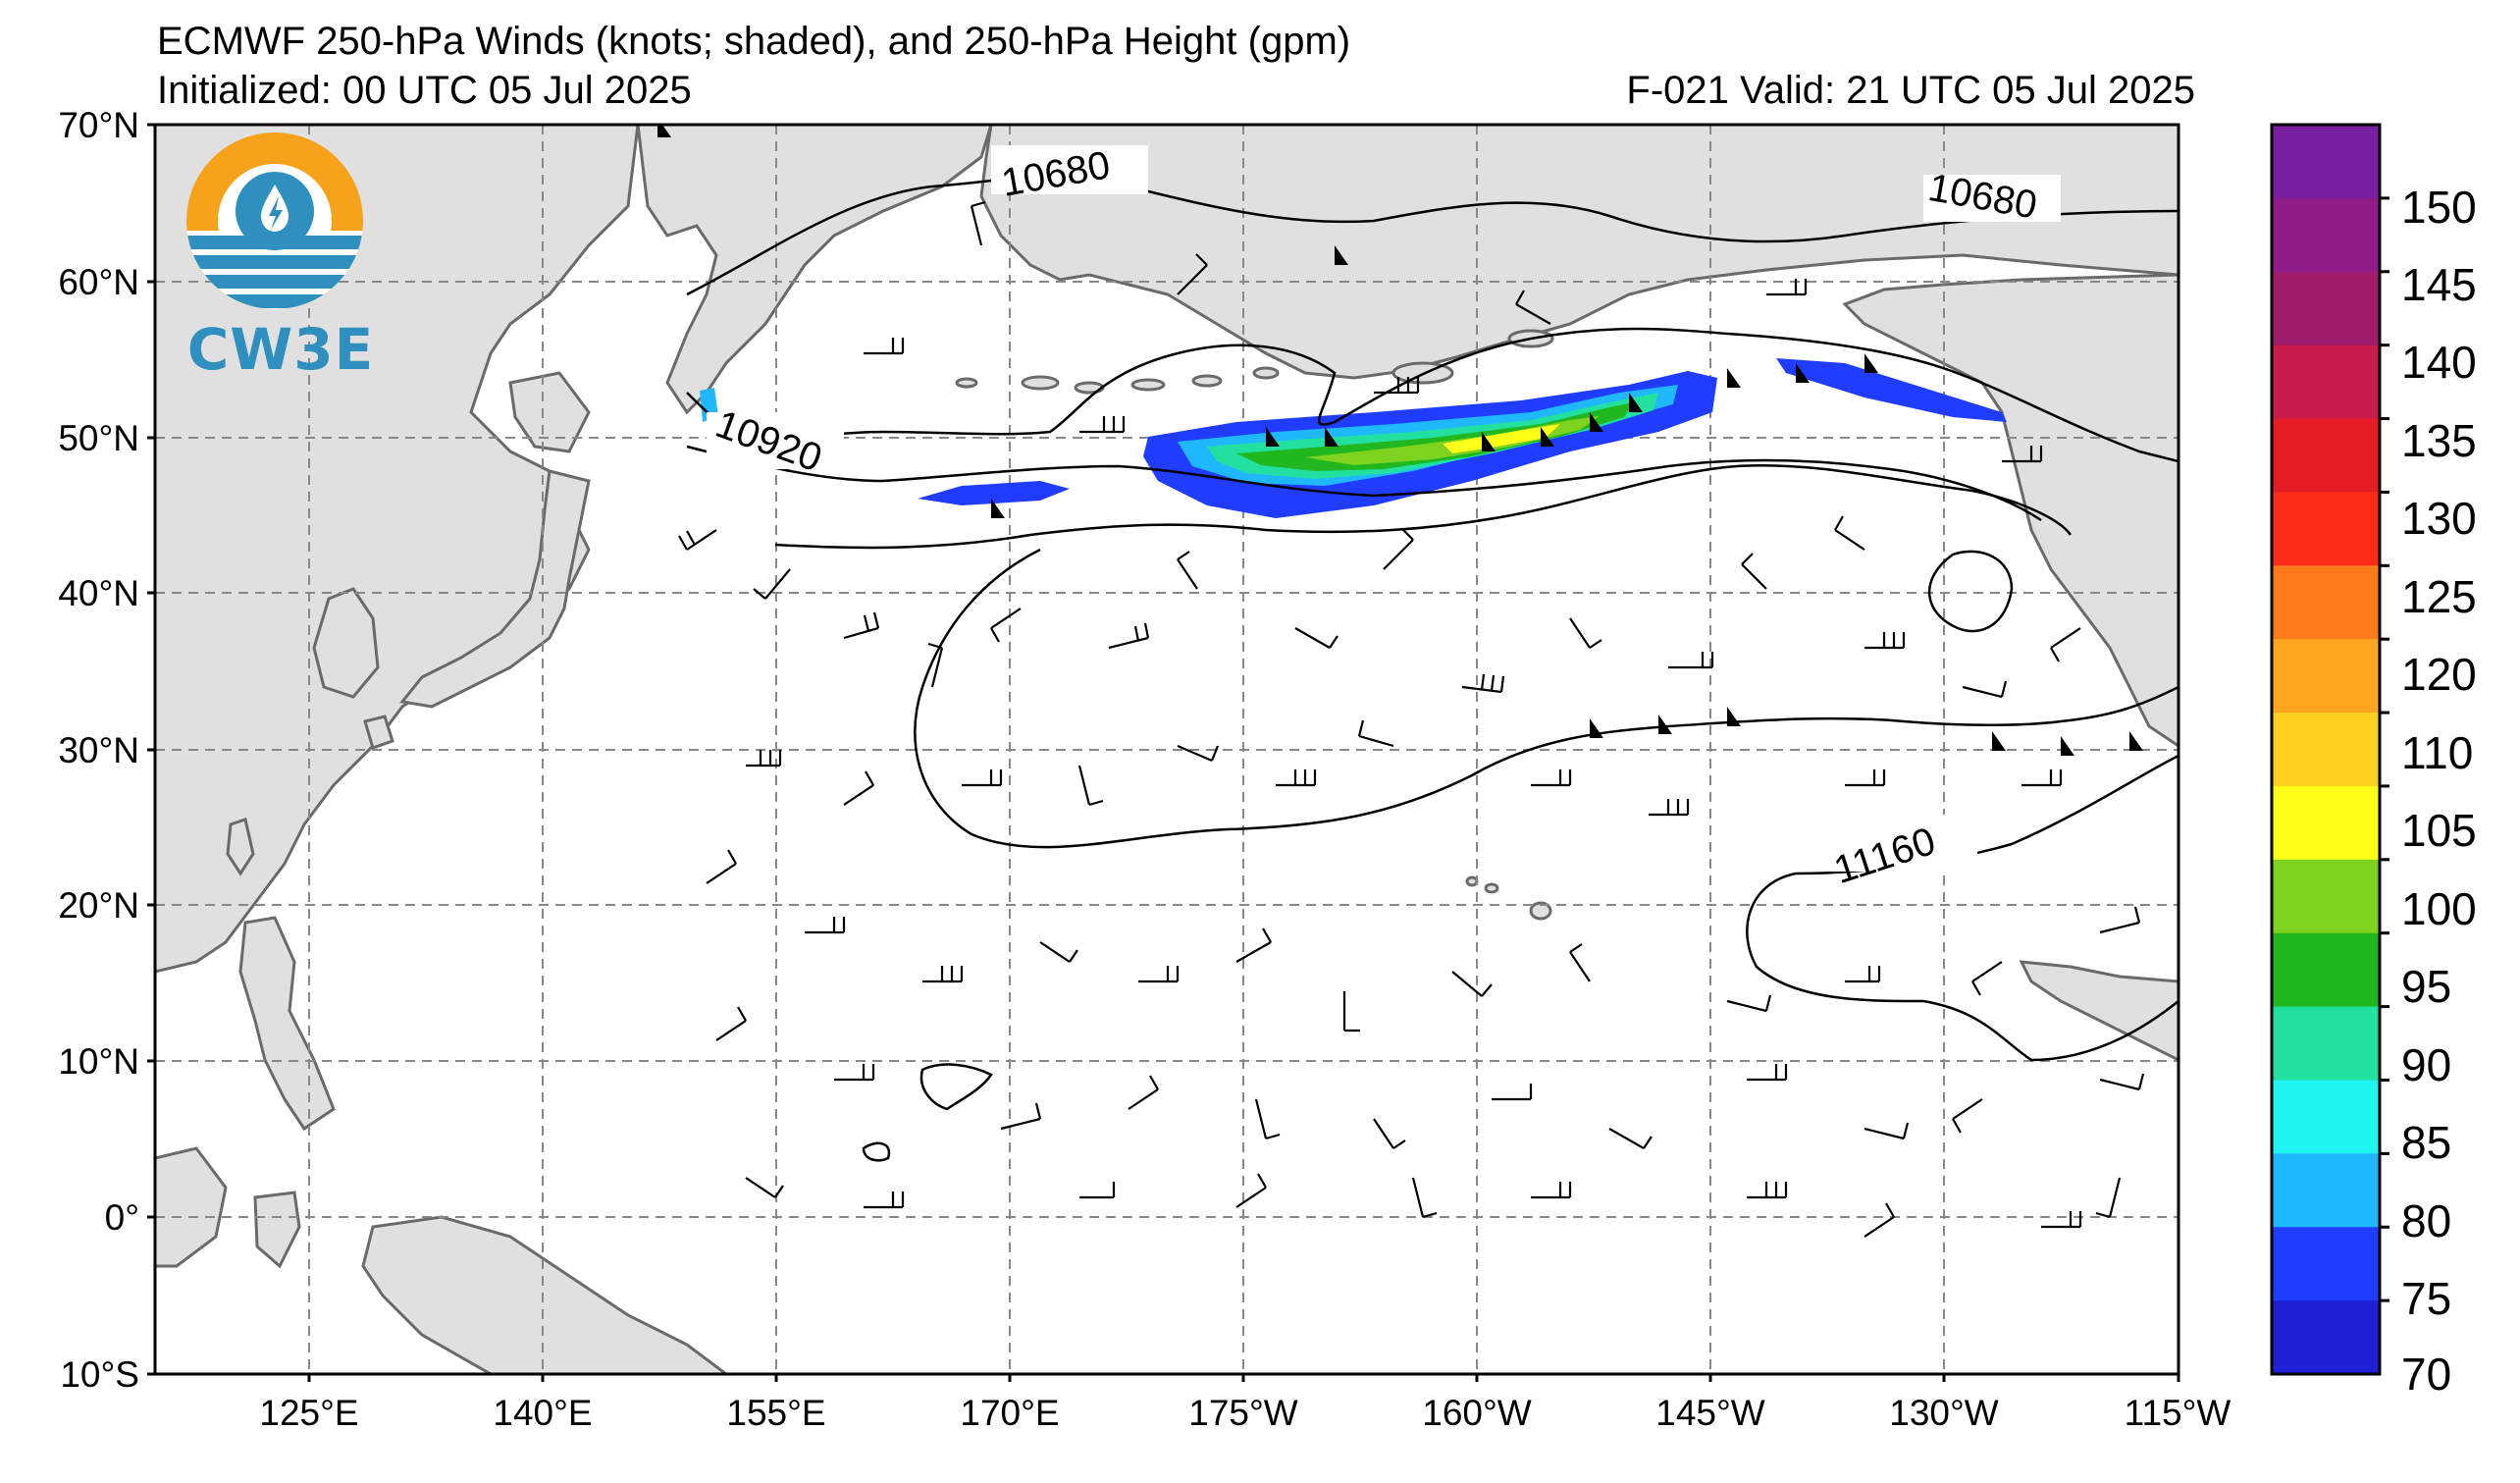  What do you see at coordinates (287, 1024) in the screenshot?
I see `philippines-land` at bounding box center [287, 1024].